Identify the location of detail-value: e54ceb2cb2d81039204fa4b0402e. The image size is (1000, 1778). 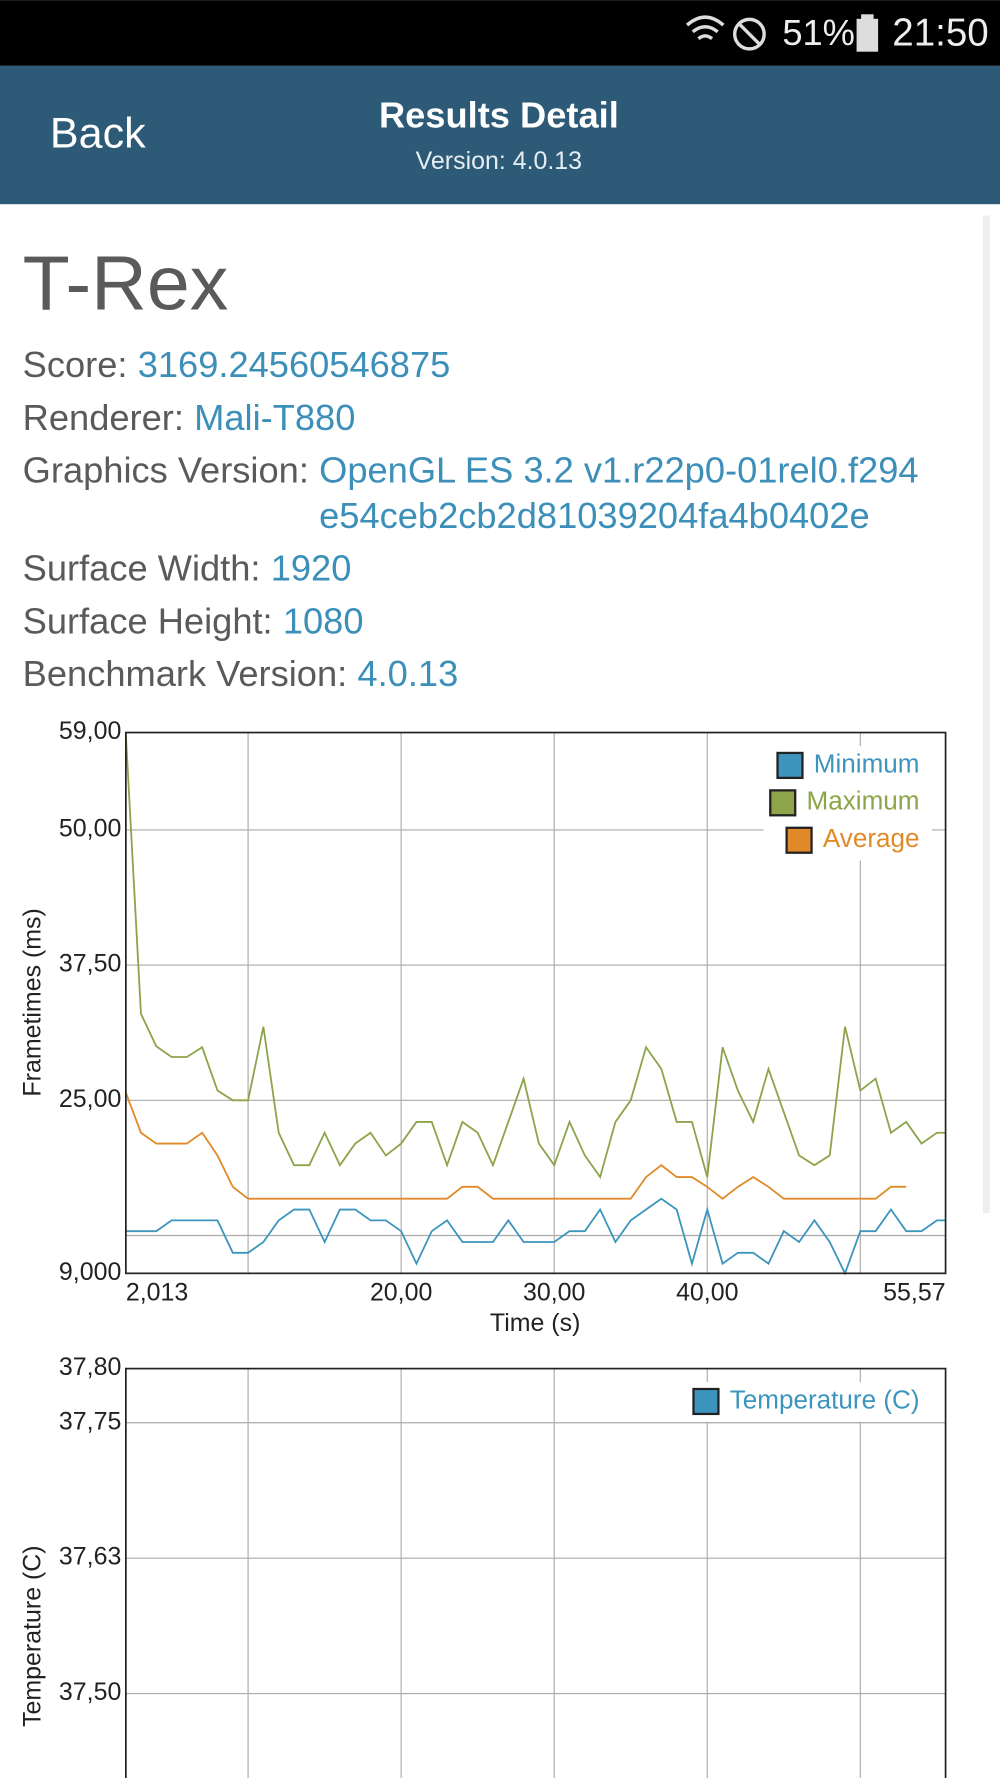
(594, 515).